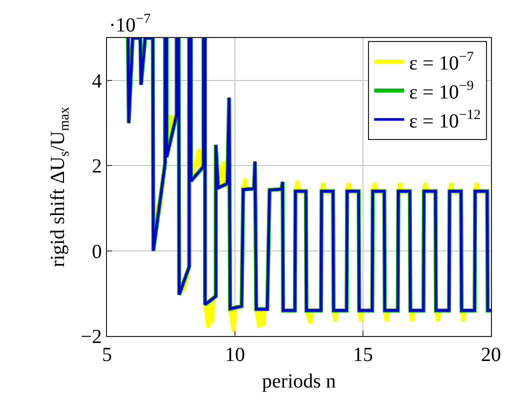 This screenshot has width=510, height=418. I want to click on legend-label: ε = 10$^{−9}$, so click(441, 91).